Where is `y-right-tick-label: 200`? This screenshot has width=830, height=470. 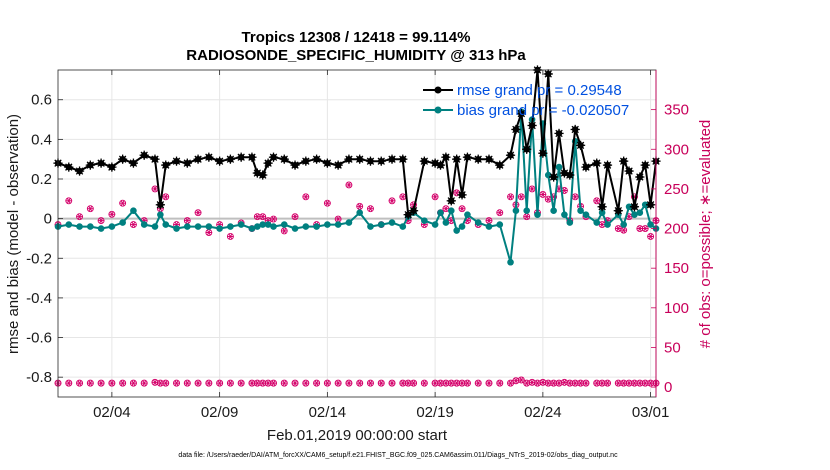
y-right-tick-label: 200 is located at coordinates (676, 229).